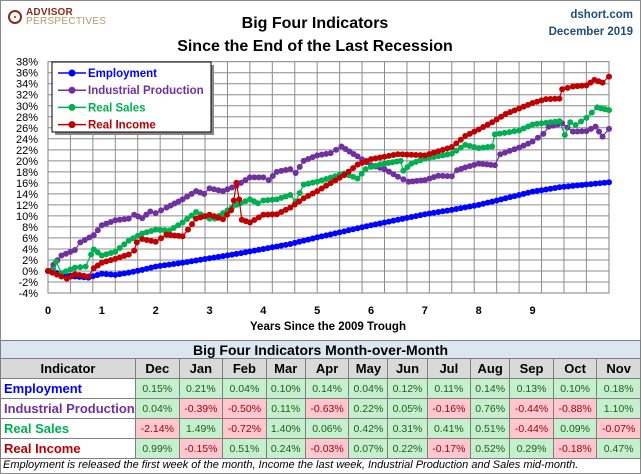  What do you see at coordinates (68, 408) in the screenshot?
I see `indicator-name: Industrial Production` at bounding box center [68, 408].